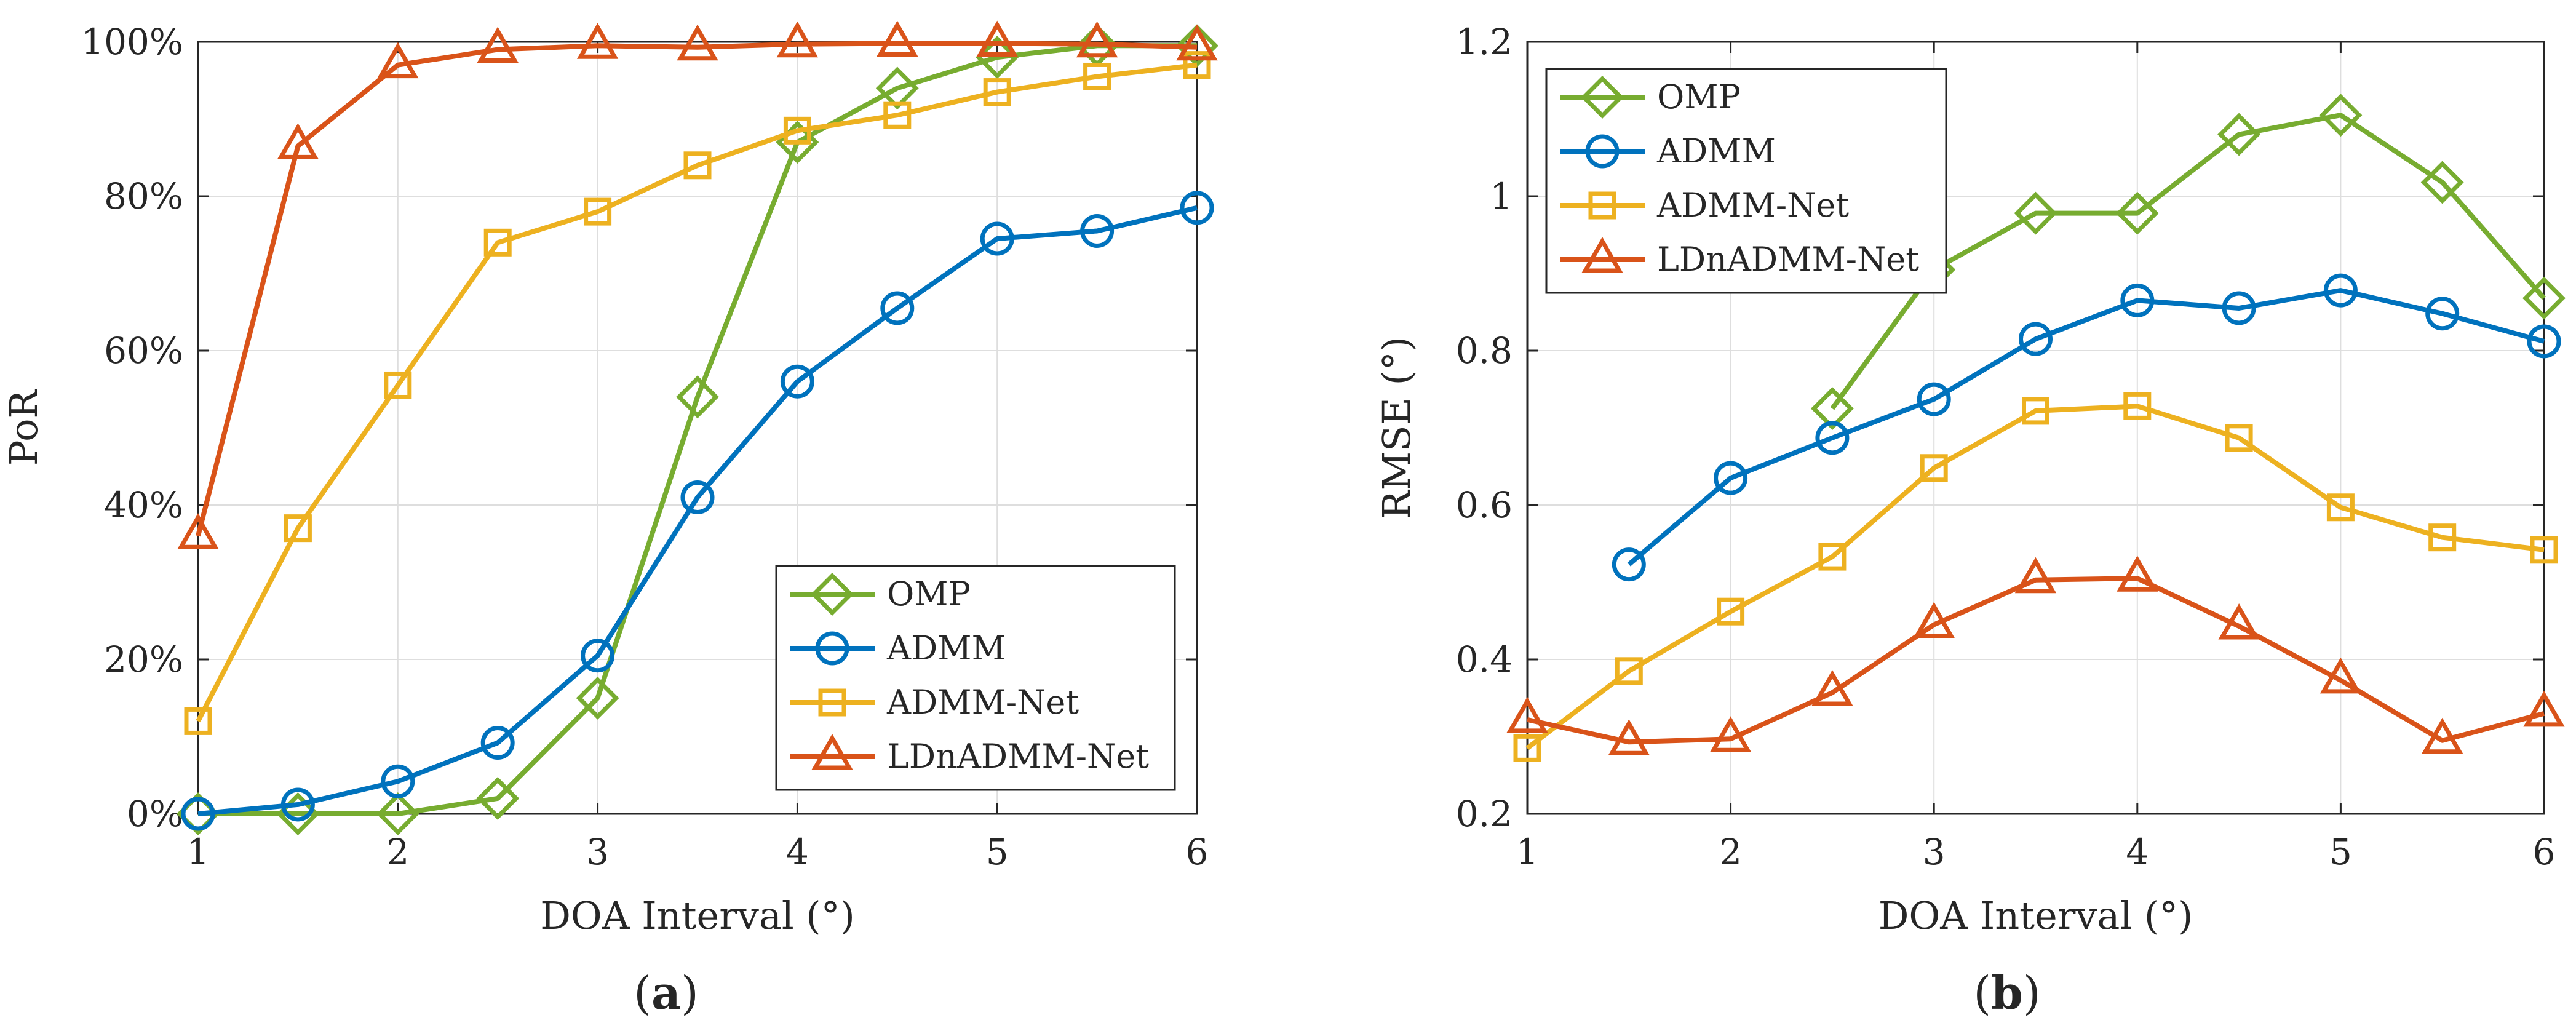  I want to click on figure-caption: (b), so click(2007, 994).